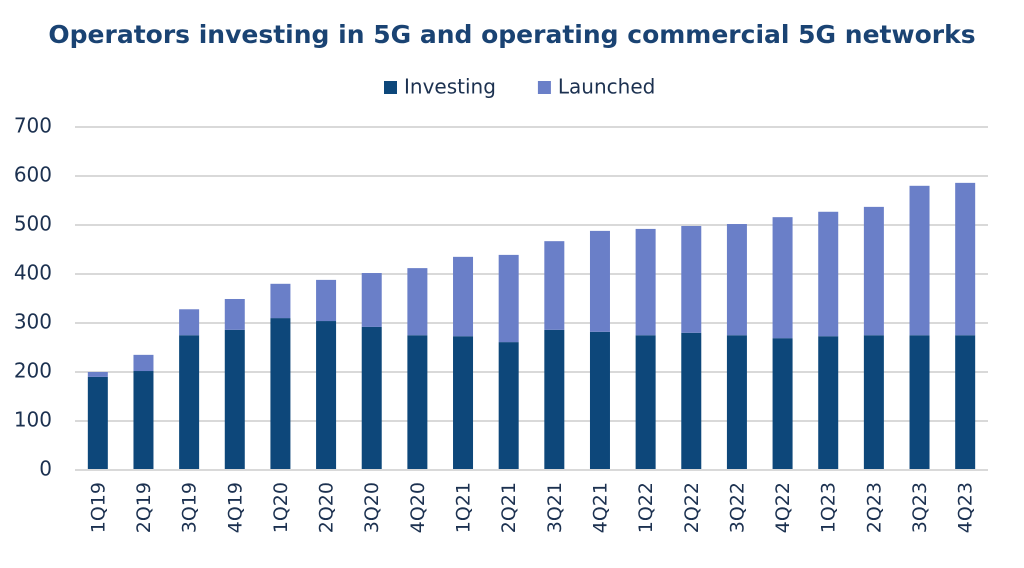 This screenshot has height=568, width=1024. Describe the element at coordinates (144, 507) in the screenshot. I see `x-tick-label: 2Q19` at that location.